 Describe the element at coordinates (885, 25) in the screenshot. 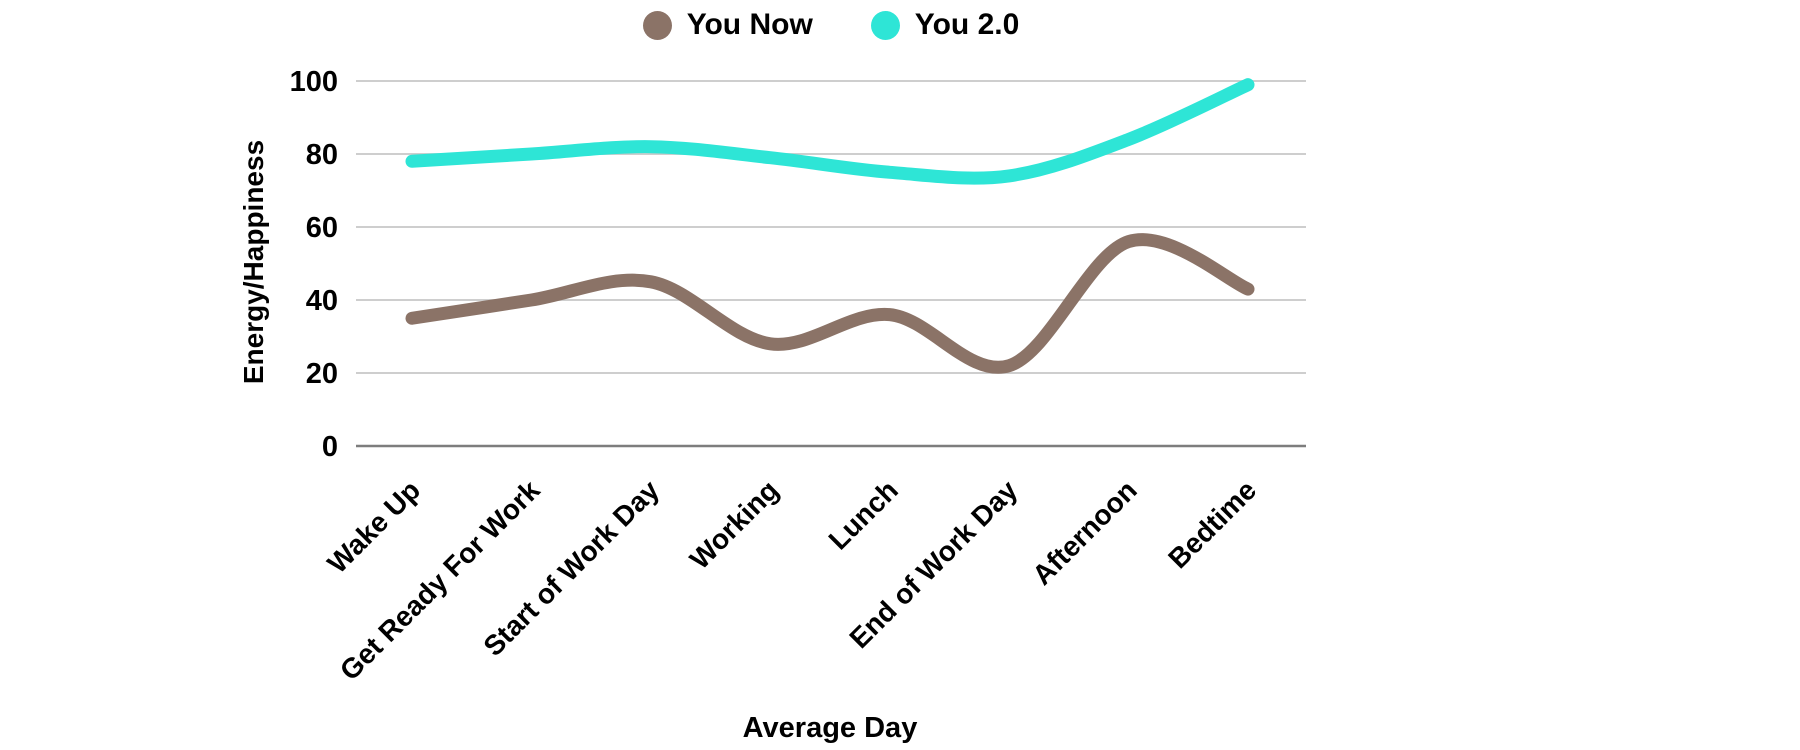

I see `you-2-0-dot-icon` at that location.